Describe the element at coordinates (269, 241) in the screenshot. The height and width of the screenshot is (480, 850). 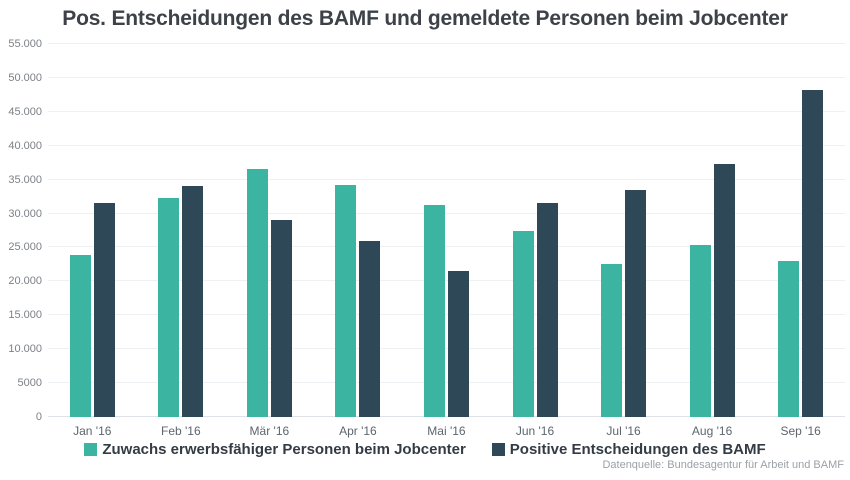
I see `bar-group: Mär '16` at that location.